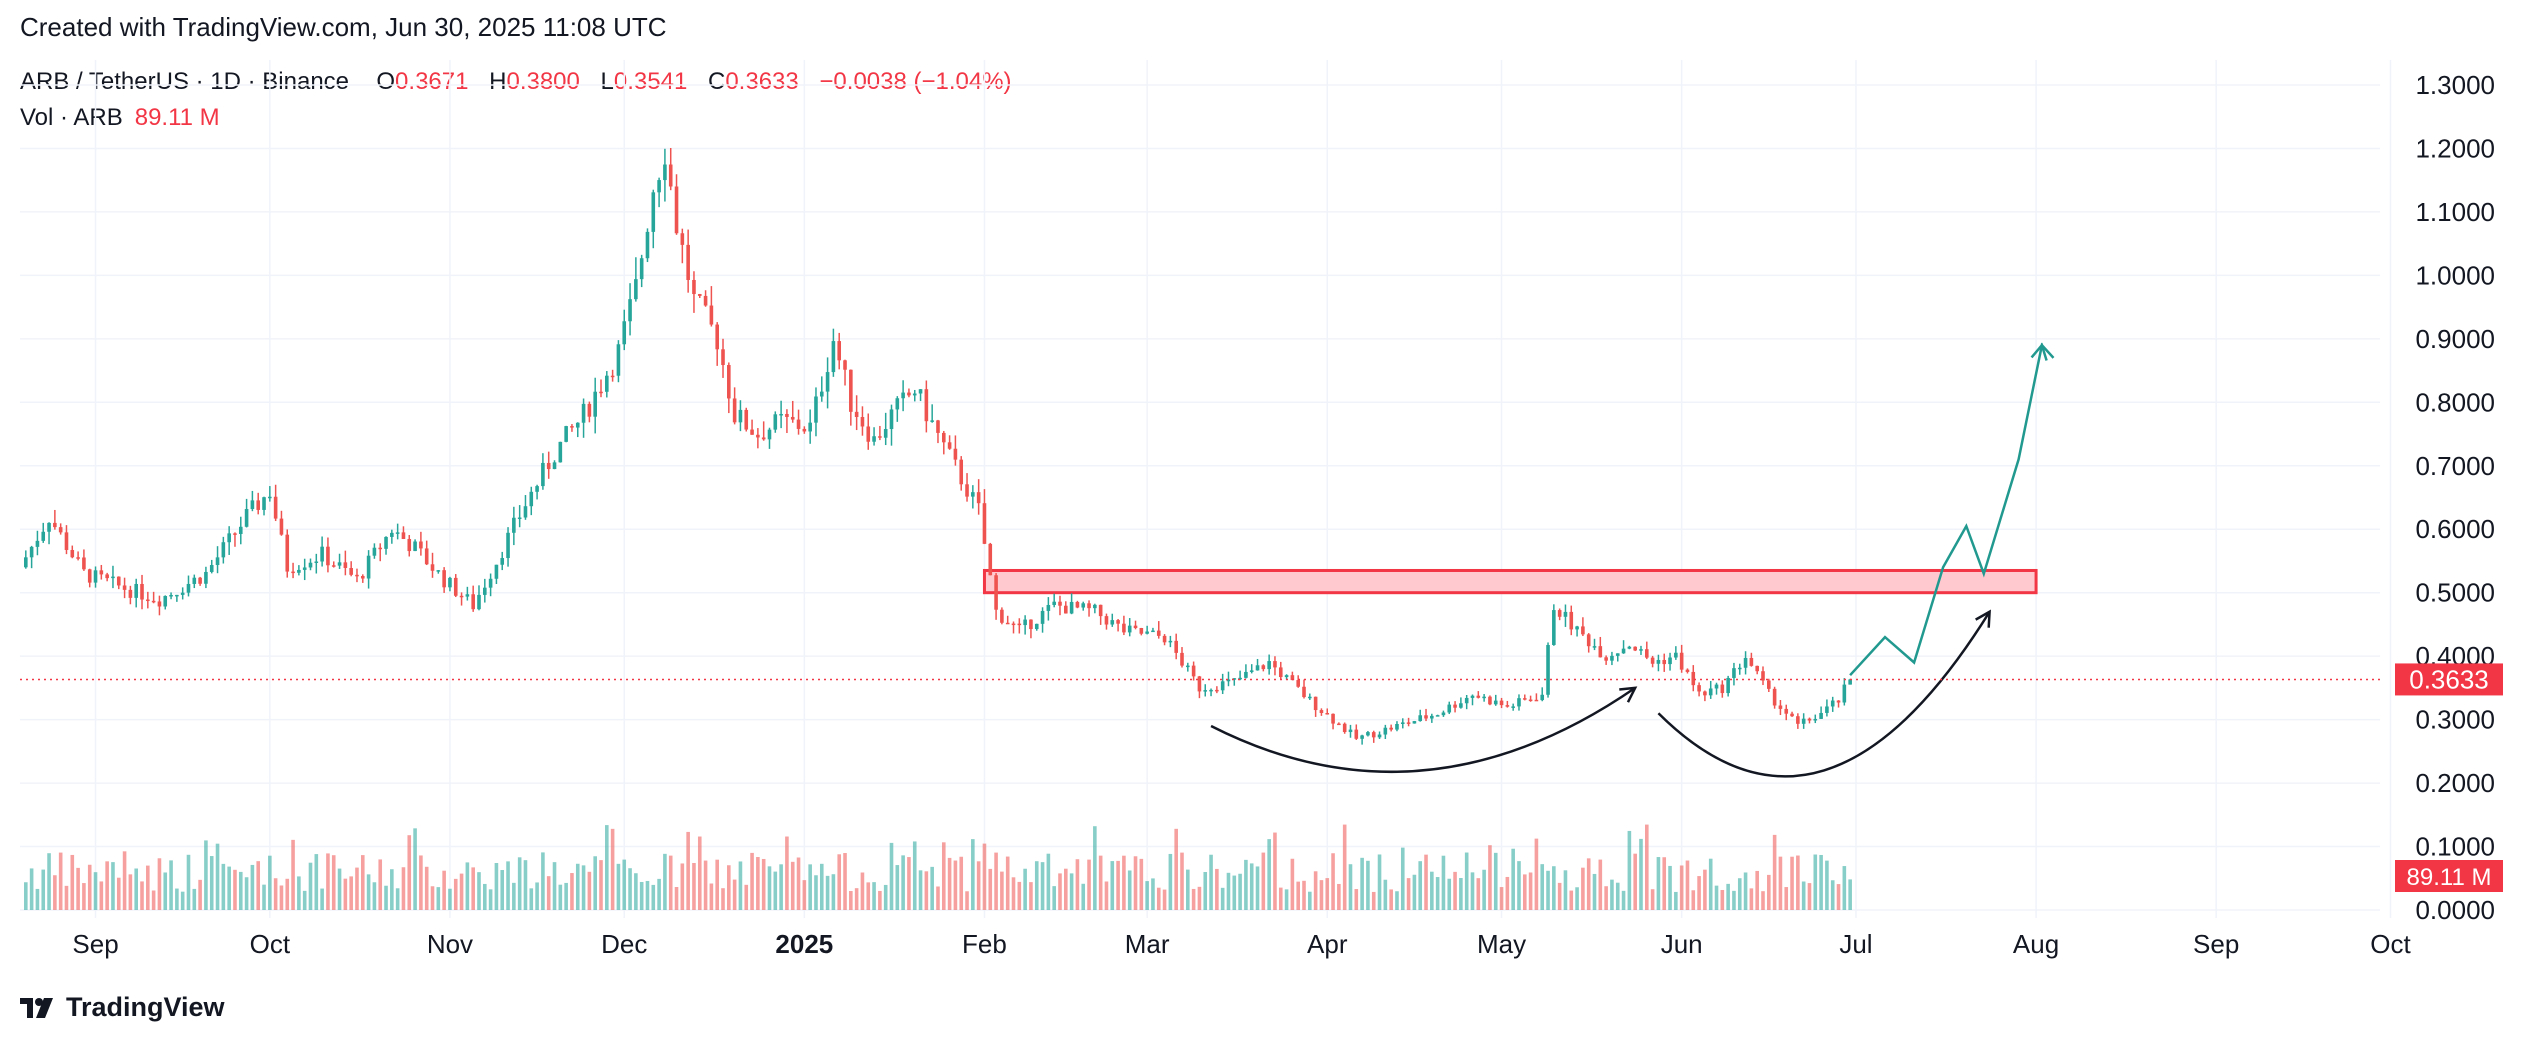 The image size is (2548, 1042). Describe the element at coordinates (36, 1007) in the screenshot. I see `tradingview-logo-icon` at that location.